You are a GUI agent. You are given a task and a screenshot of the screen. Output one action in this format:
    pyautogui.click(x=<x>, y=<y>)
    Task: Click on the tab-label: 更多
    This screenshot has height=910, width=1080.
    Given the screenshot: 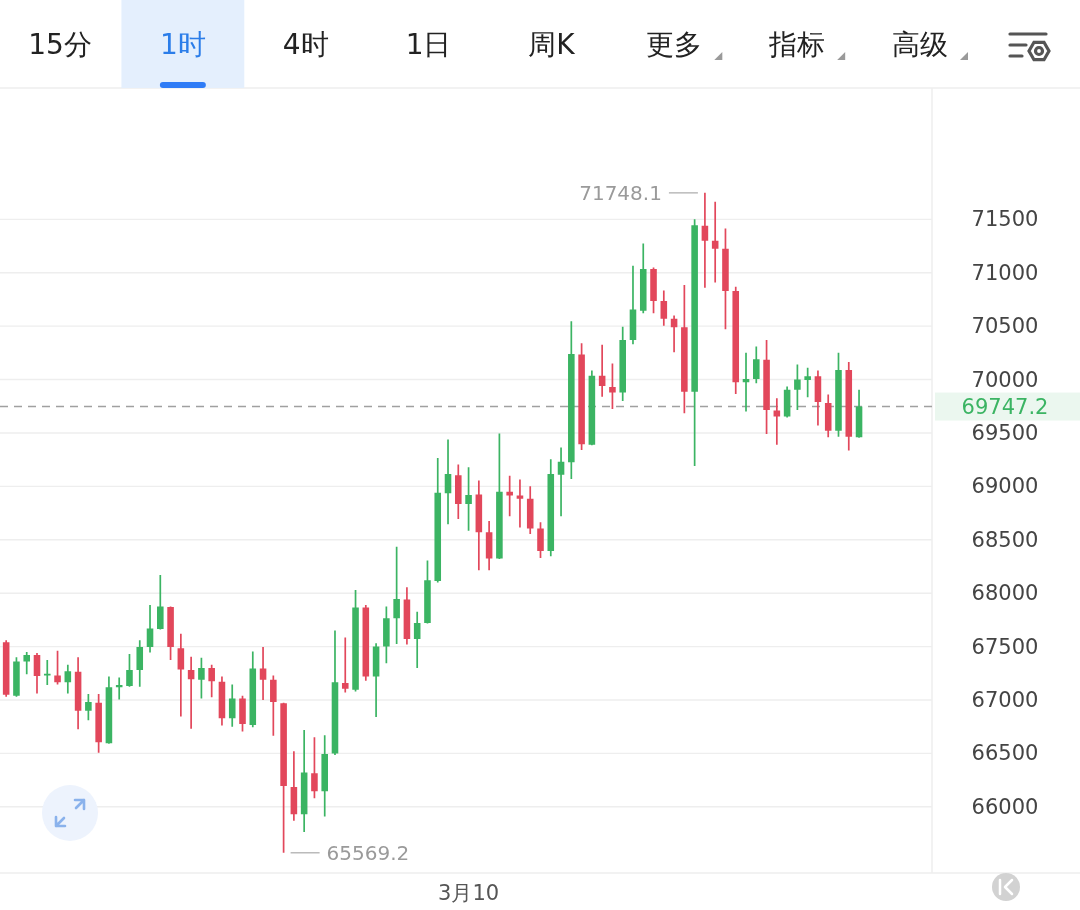 What is the action you would take?
    pyautogui.click(x=684, y=44)
    